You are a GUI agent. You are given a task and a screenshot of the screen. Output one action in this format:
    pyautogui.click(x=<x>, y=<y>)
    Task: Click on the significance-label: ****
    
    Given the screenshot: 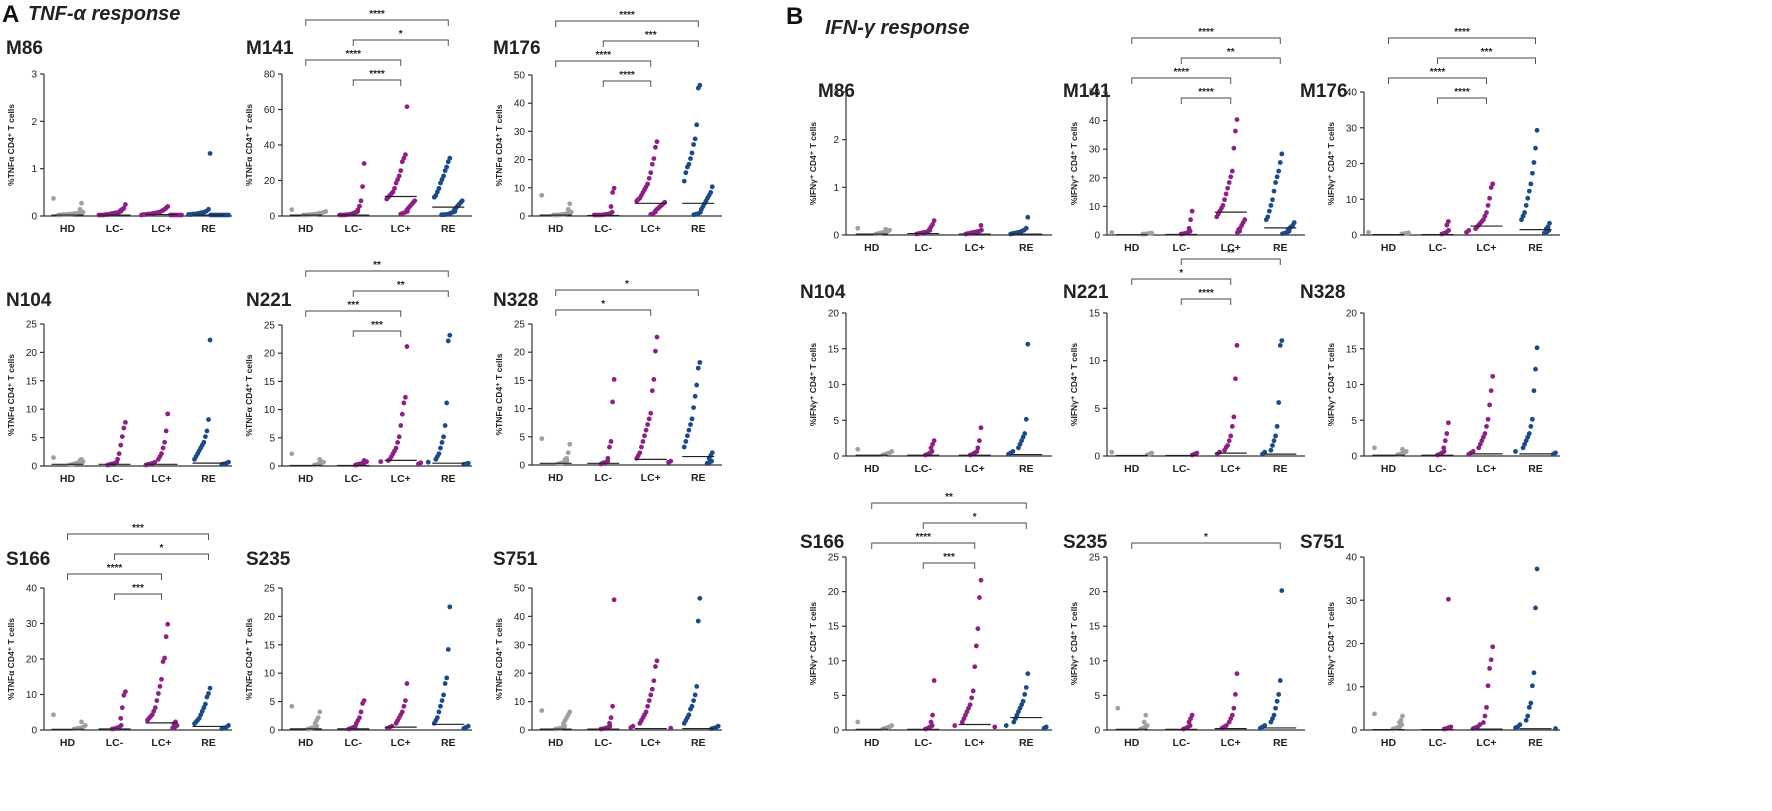 What is the action you would take?
    pyautogui.click(x=923, y=537)
    